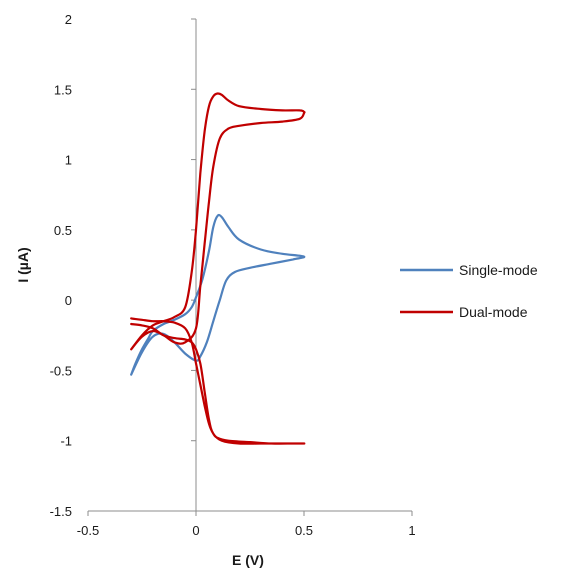  Describe the element at coordinates (218, 294) in the screenshot. I see `series-line-single-mode` at that location.